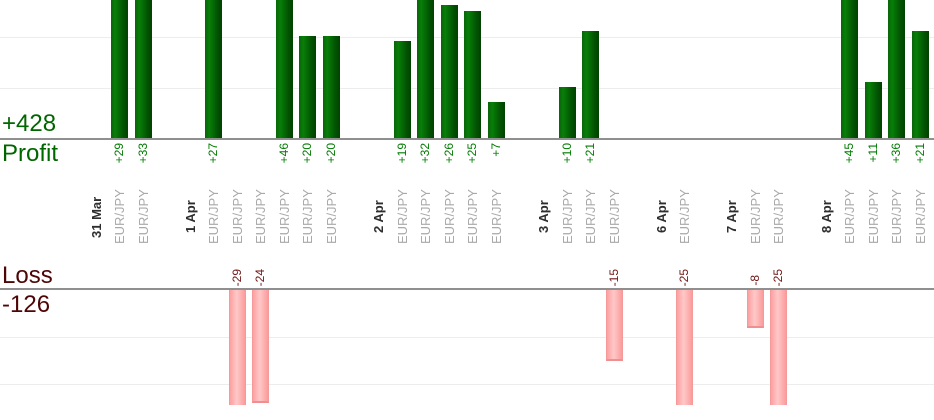  What do you see at coordinates (142, 153) in the screenshot?
I see `trade-value-label: +33` at bounding box center [142, 153].